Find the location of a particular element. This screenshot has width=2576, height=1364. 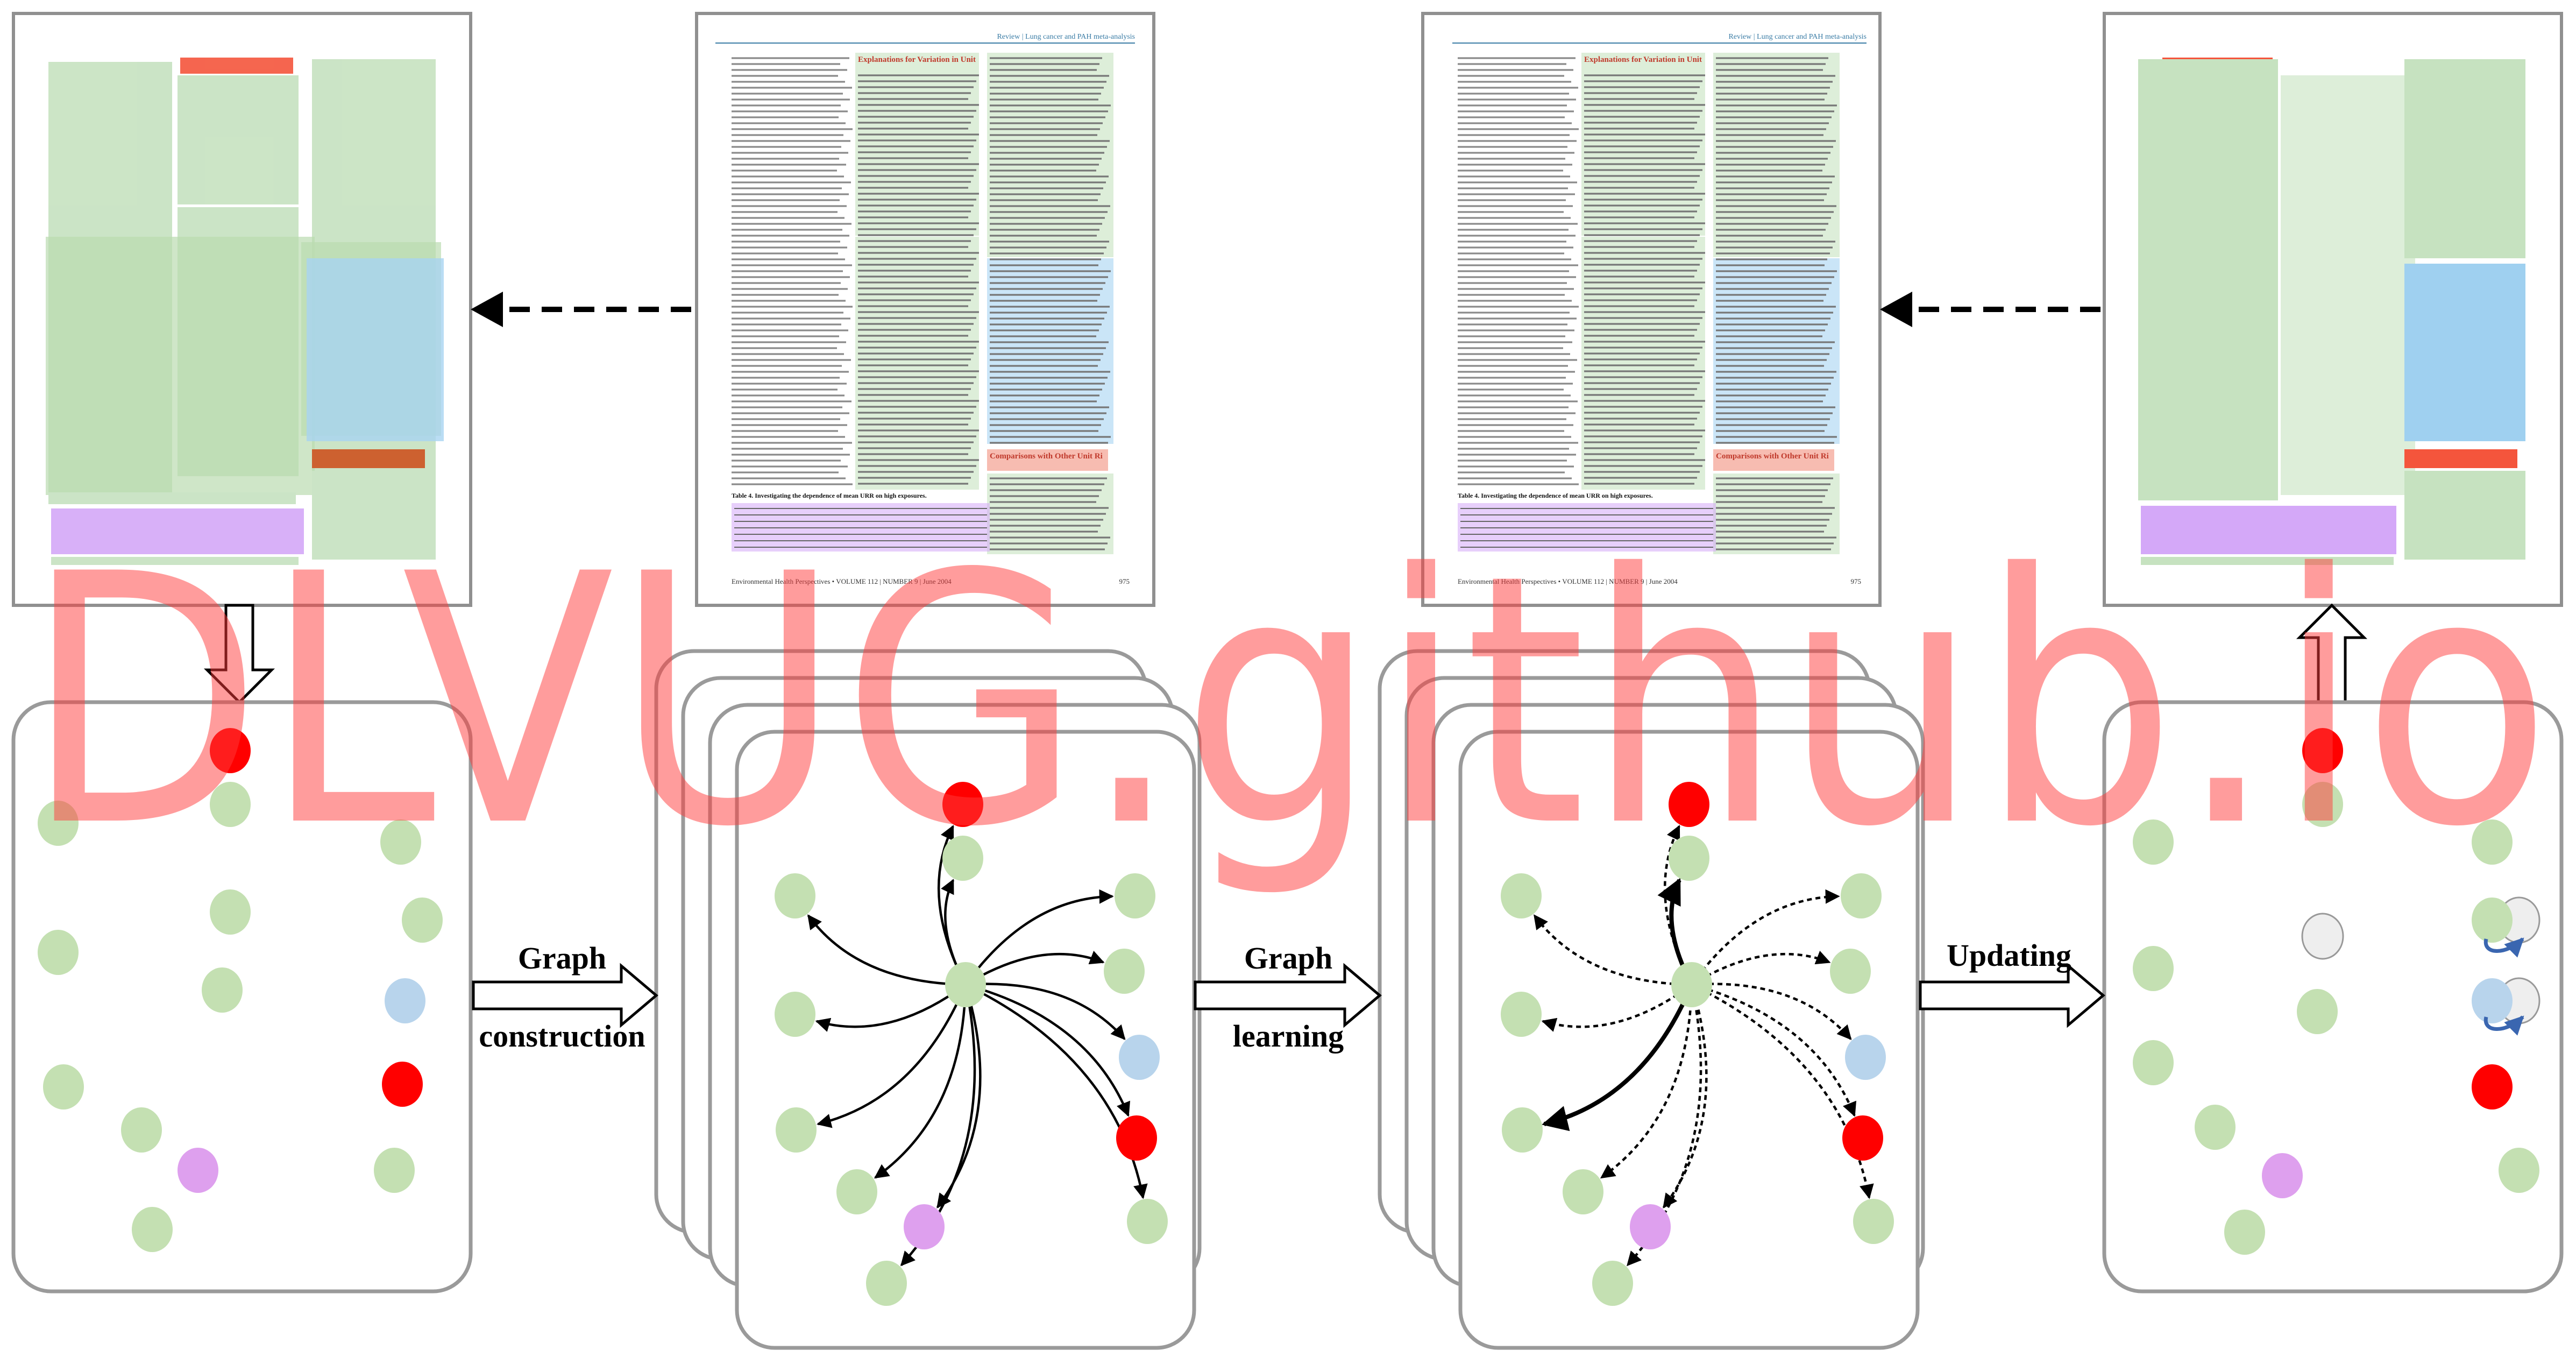

title-block is located at coordinates (236, 66).